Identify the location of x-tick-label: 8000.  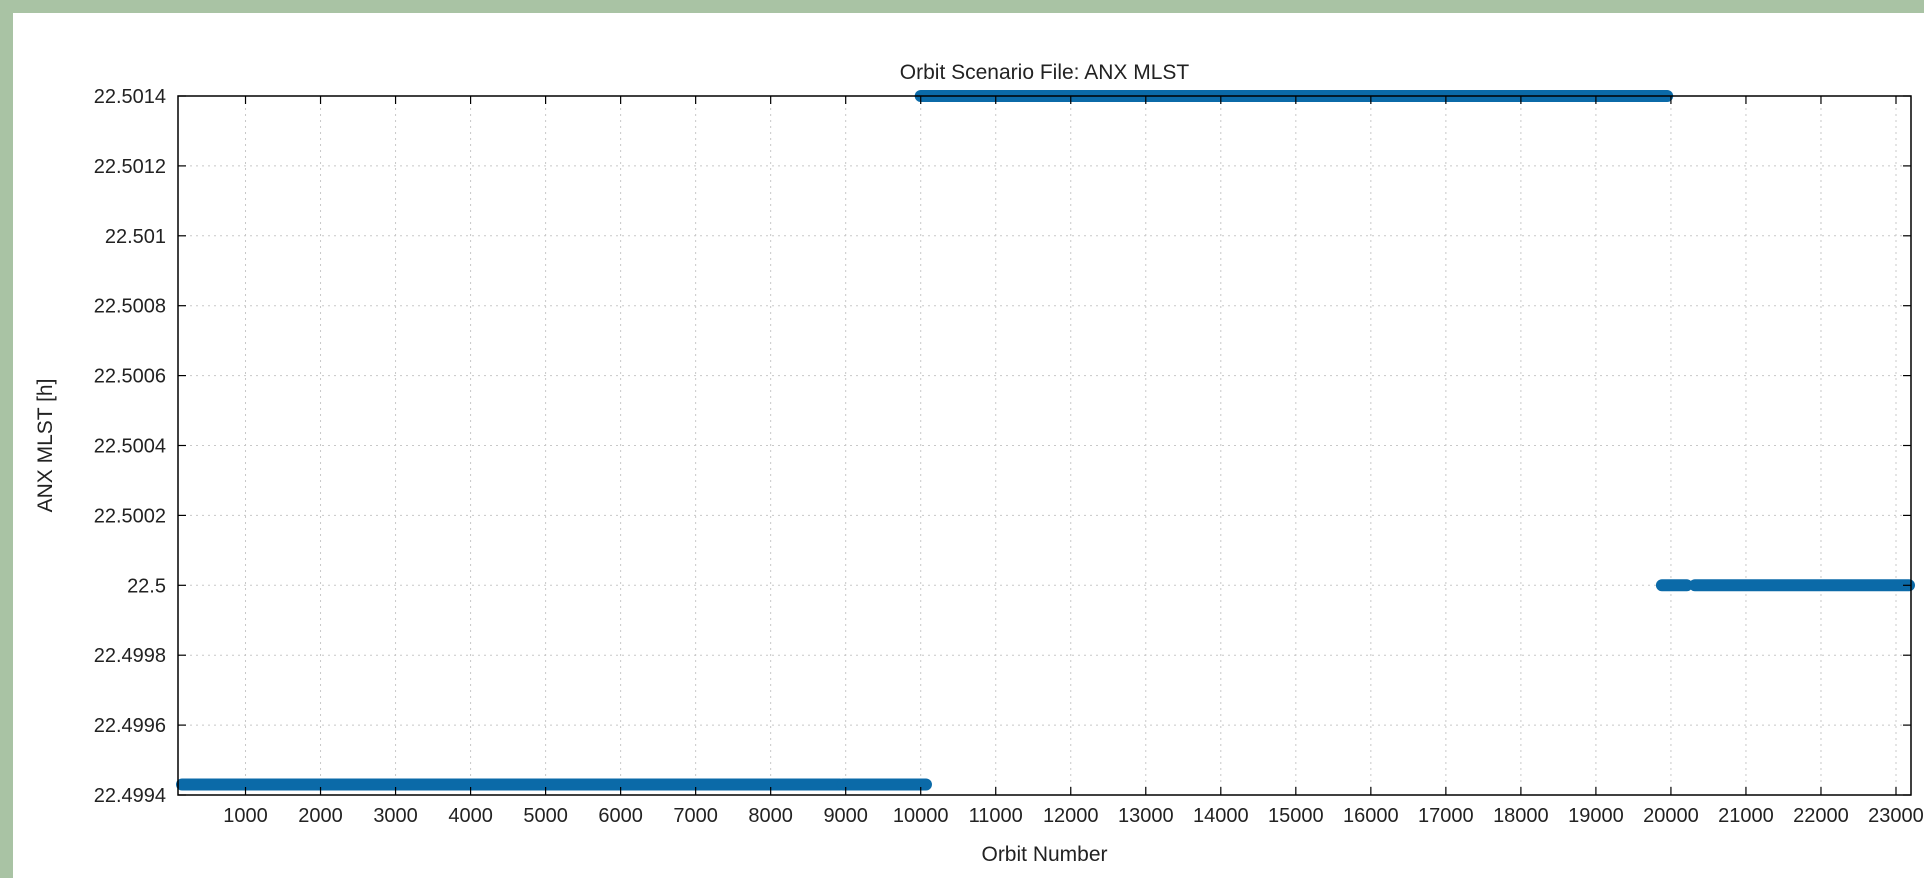
(770, 816).